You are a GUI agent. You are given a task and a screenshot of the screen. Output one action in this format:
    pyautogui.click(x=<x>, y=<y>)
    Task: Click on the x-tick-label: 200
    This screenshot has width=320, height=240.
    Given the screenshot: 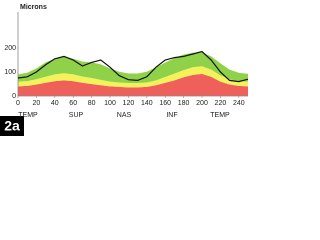 What is the action you would take?
    pyautogui.click(x=202, y=103)
    